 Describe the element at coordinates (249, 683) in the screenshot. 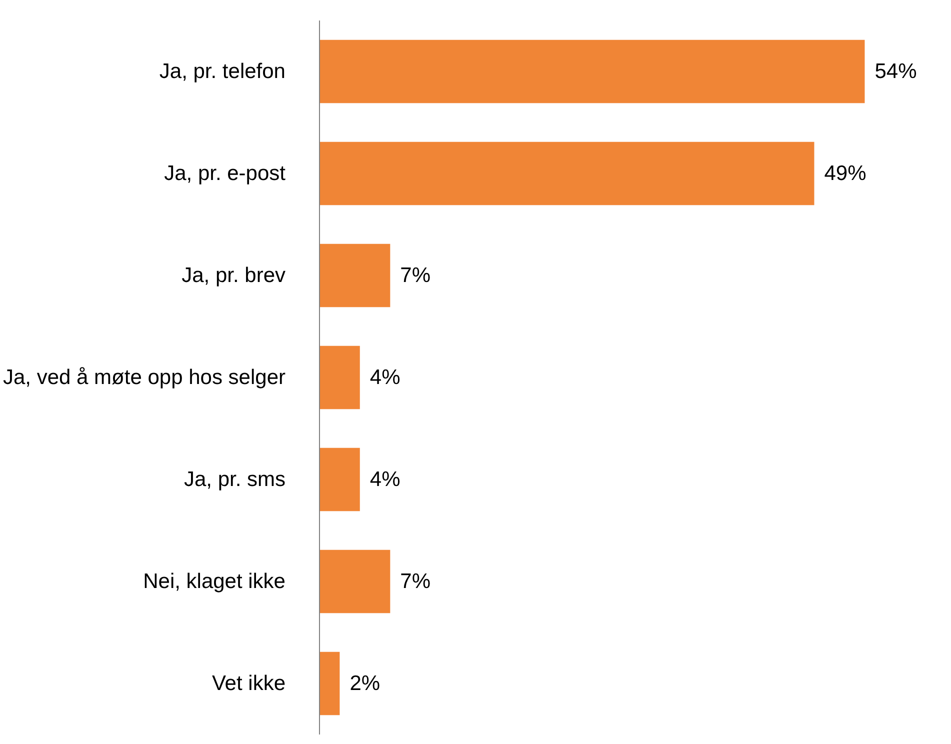

I see `y-tick-label: Vet ikke` at that location.